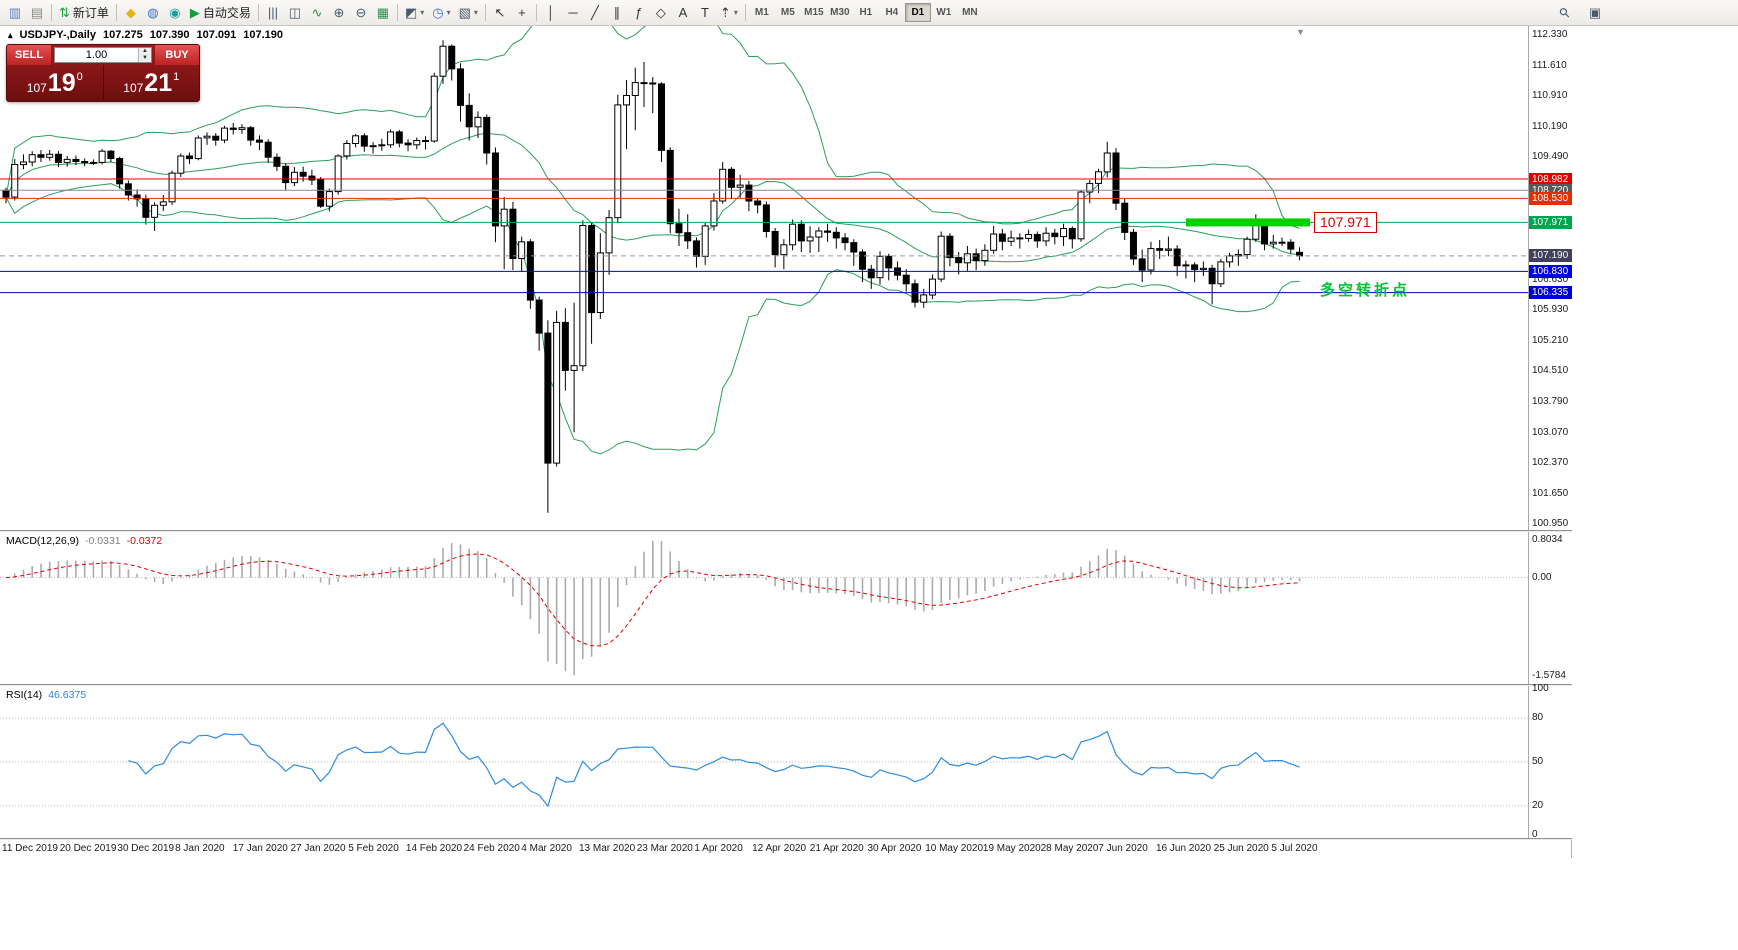  What do you see at coordinates (1550, 35) in the screenshot?
I see `price-tick: 112.330` at bounding box center [1550, 35].